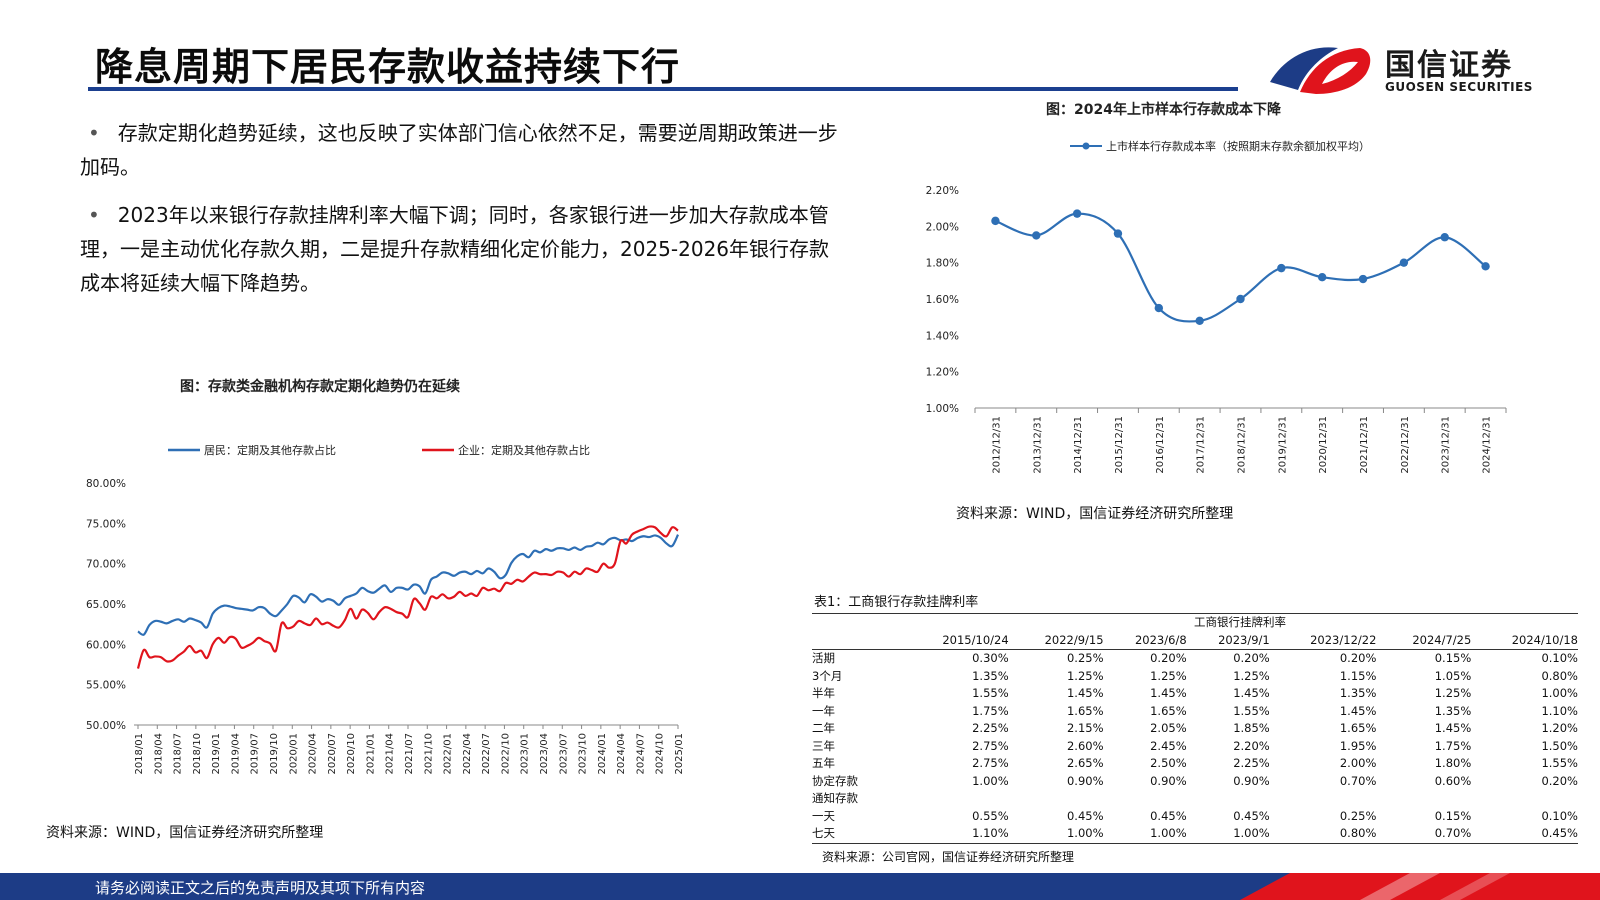 Image resolution: width=1600 pixels, height=900 pixels. What do you see at coordinates (640, 754) in the screenshot?
I see `x-tick-label: 2024/07` at bounding box center [640, 754].